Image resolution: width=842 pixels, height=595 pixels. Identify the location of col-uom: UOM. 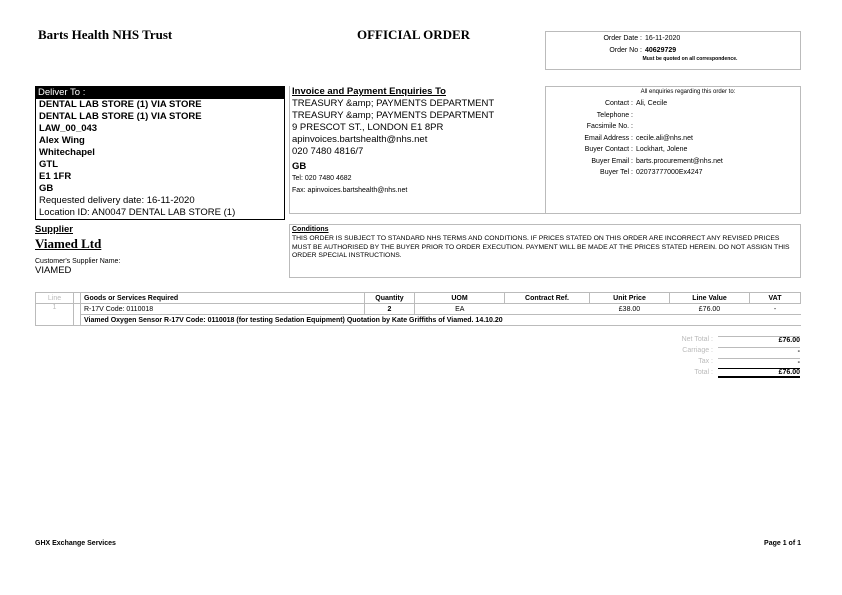
(459, 298).